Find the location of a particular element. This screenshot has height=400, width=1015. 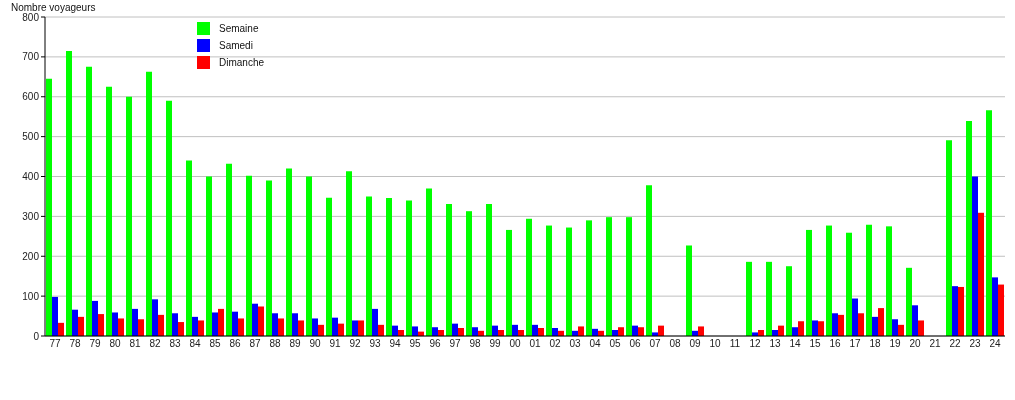

x-tick-label: 11 is located at coordinates (735, 344).